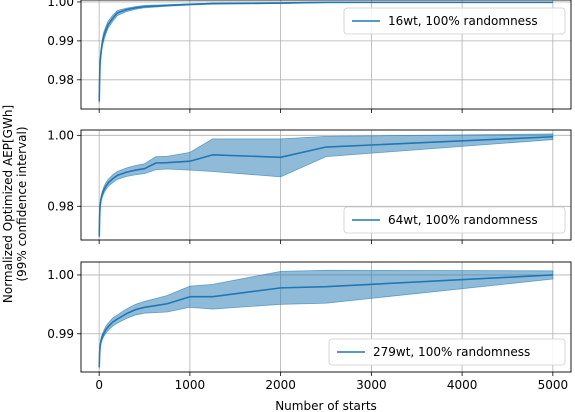  What do you see at coordinates (463, 220) in the screenshot?
I see `legend-label: 64wt, 100% randomness` at bounding box center [463, 220].